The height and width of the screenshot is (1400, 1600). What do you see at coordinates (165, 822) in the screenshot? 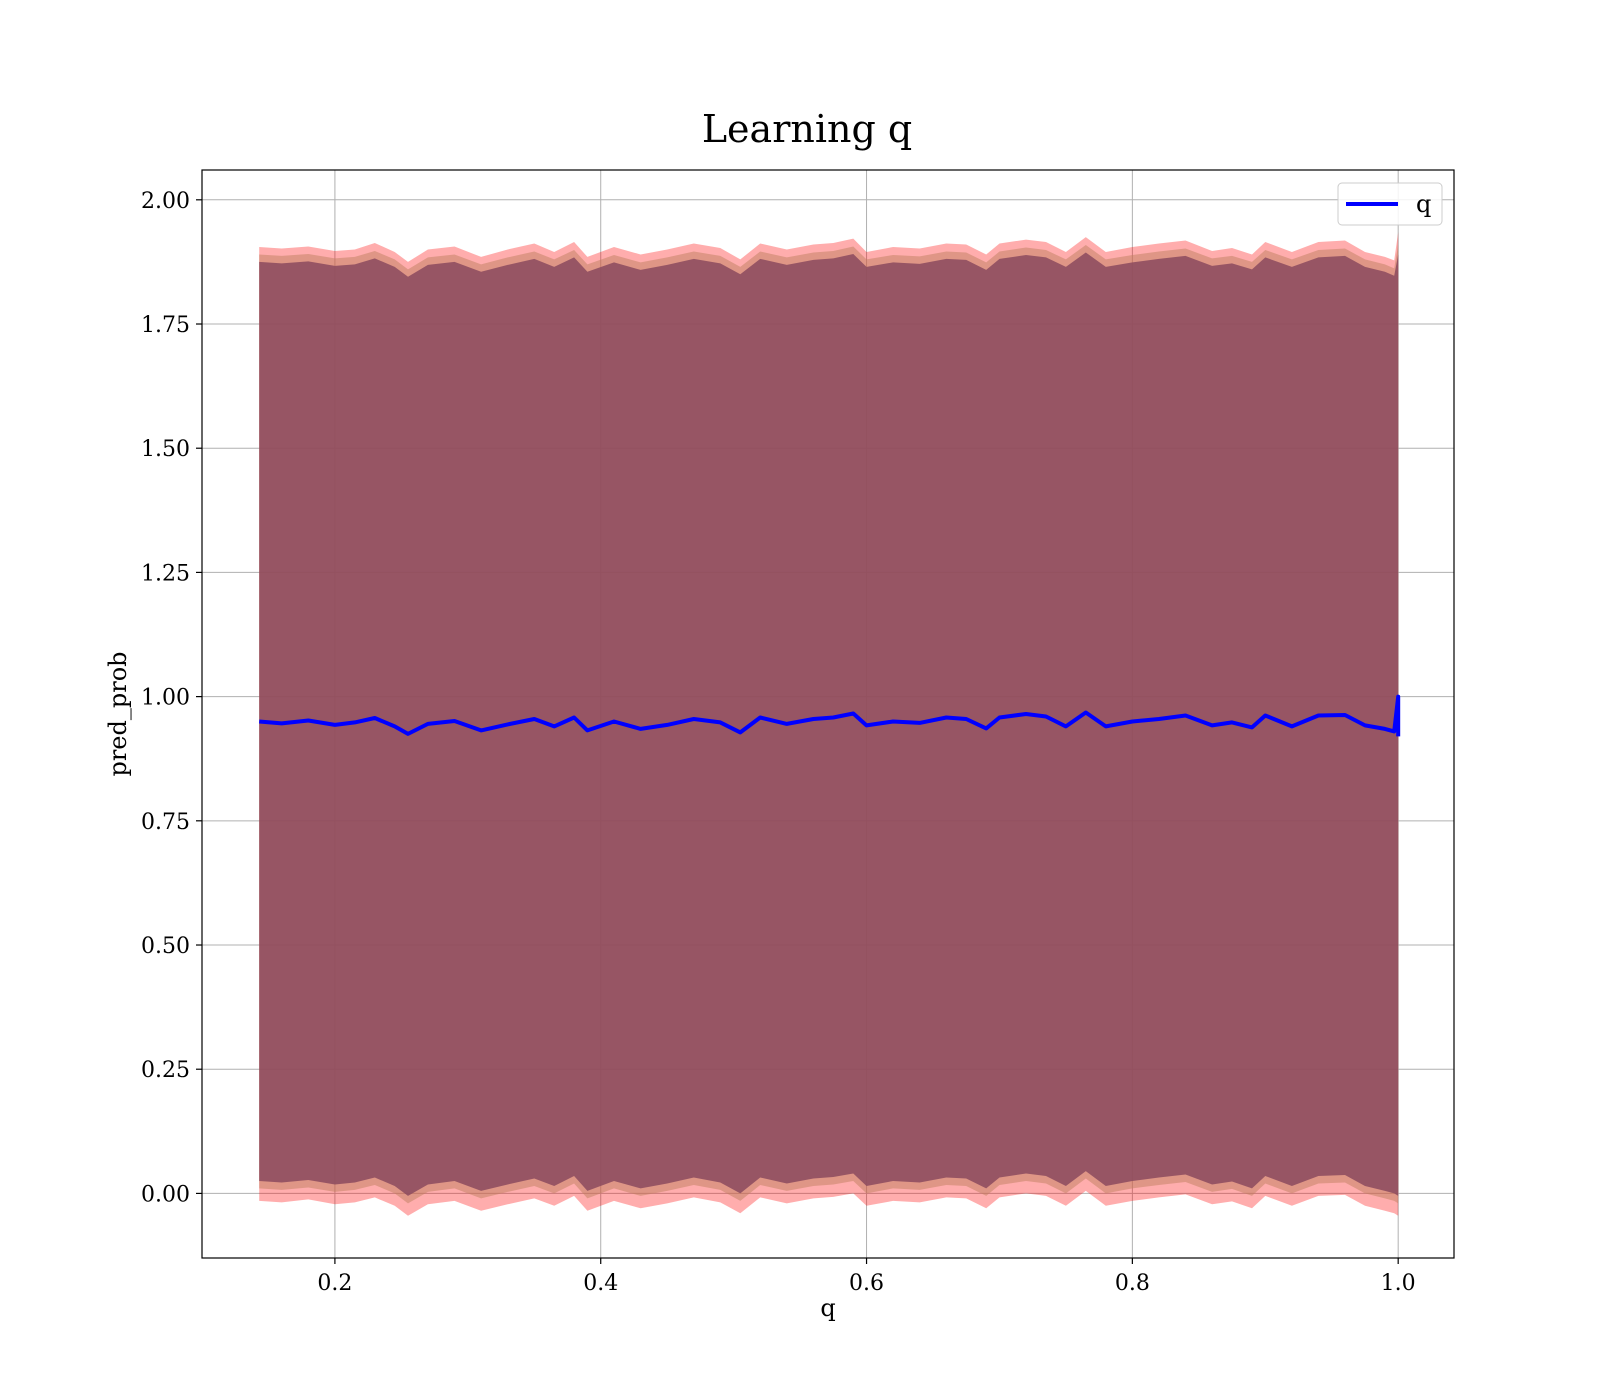
I see `y-tick-label: 0.75` at bounding box center [165, 822].